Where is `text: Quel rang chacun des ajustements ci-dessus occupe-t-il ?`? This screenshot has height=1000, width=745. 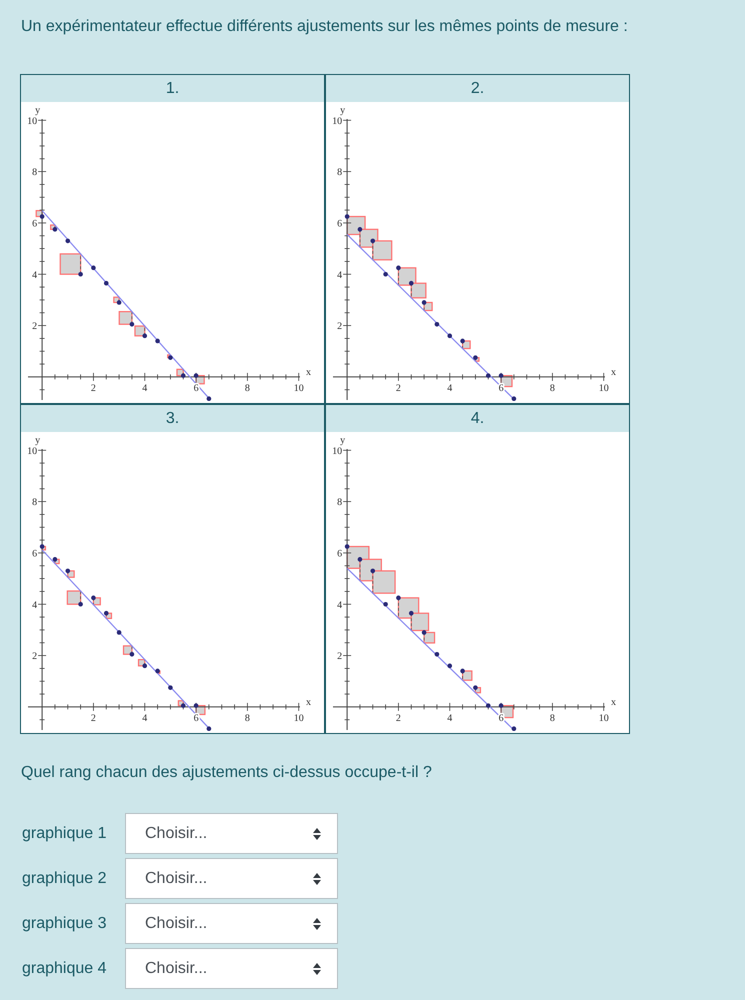 text: Quel rang chacun des ajustements ci-dessus occupe-t-il ? is located at coordinates (226, 772).